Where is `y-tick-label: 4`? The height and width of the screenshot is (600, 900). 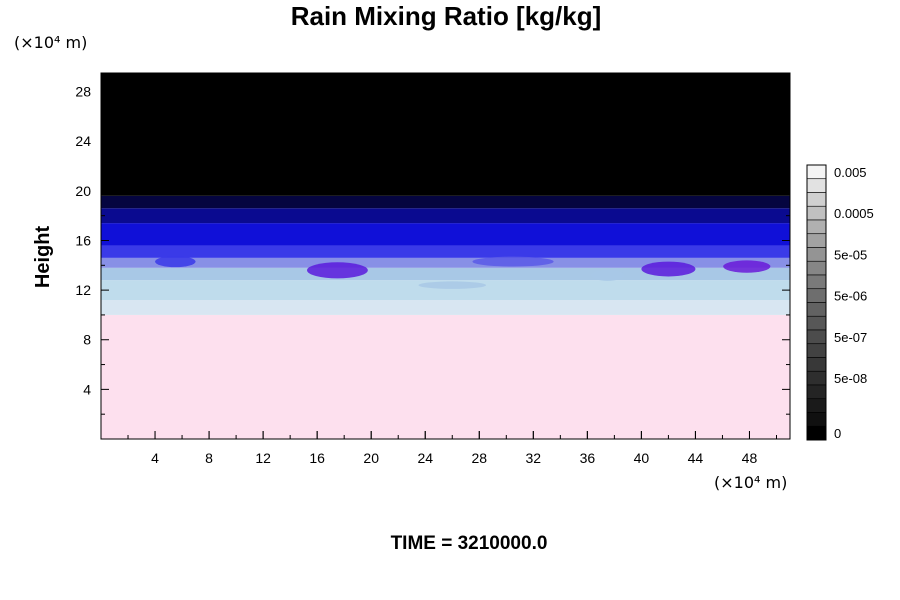
y-tick-label: 4 is located at coordinates (87, 389).